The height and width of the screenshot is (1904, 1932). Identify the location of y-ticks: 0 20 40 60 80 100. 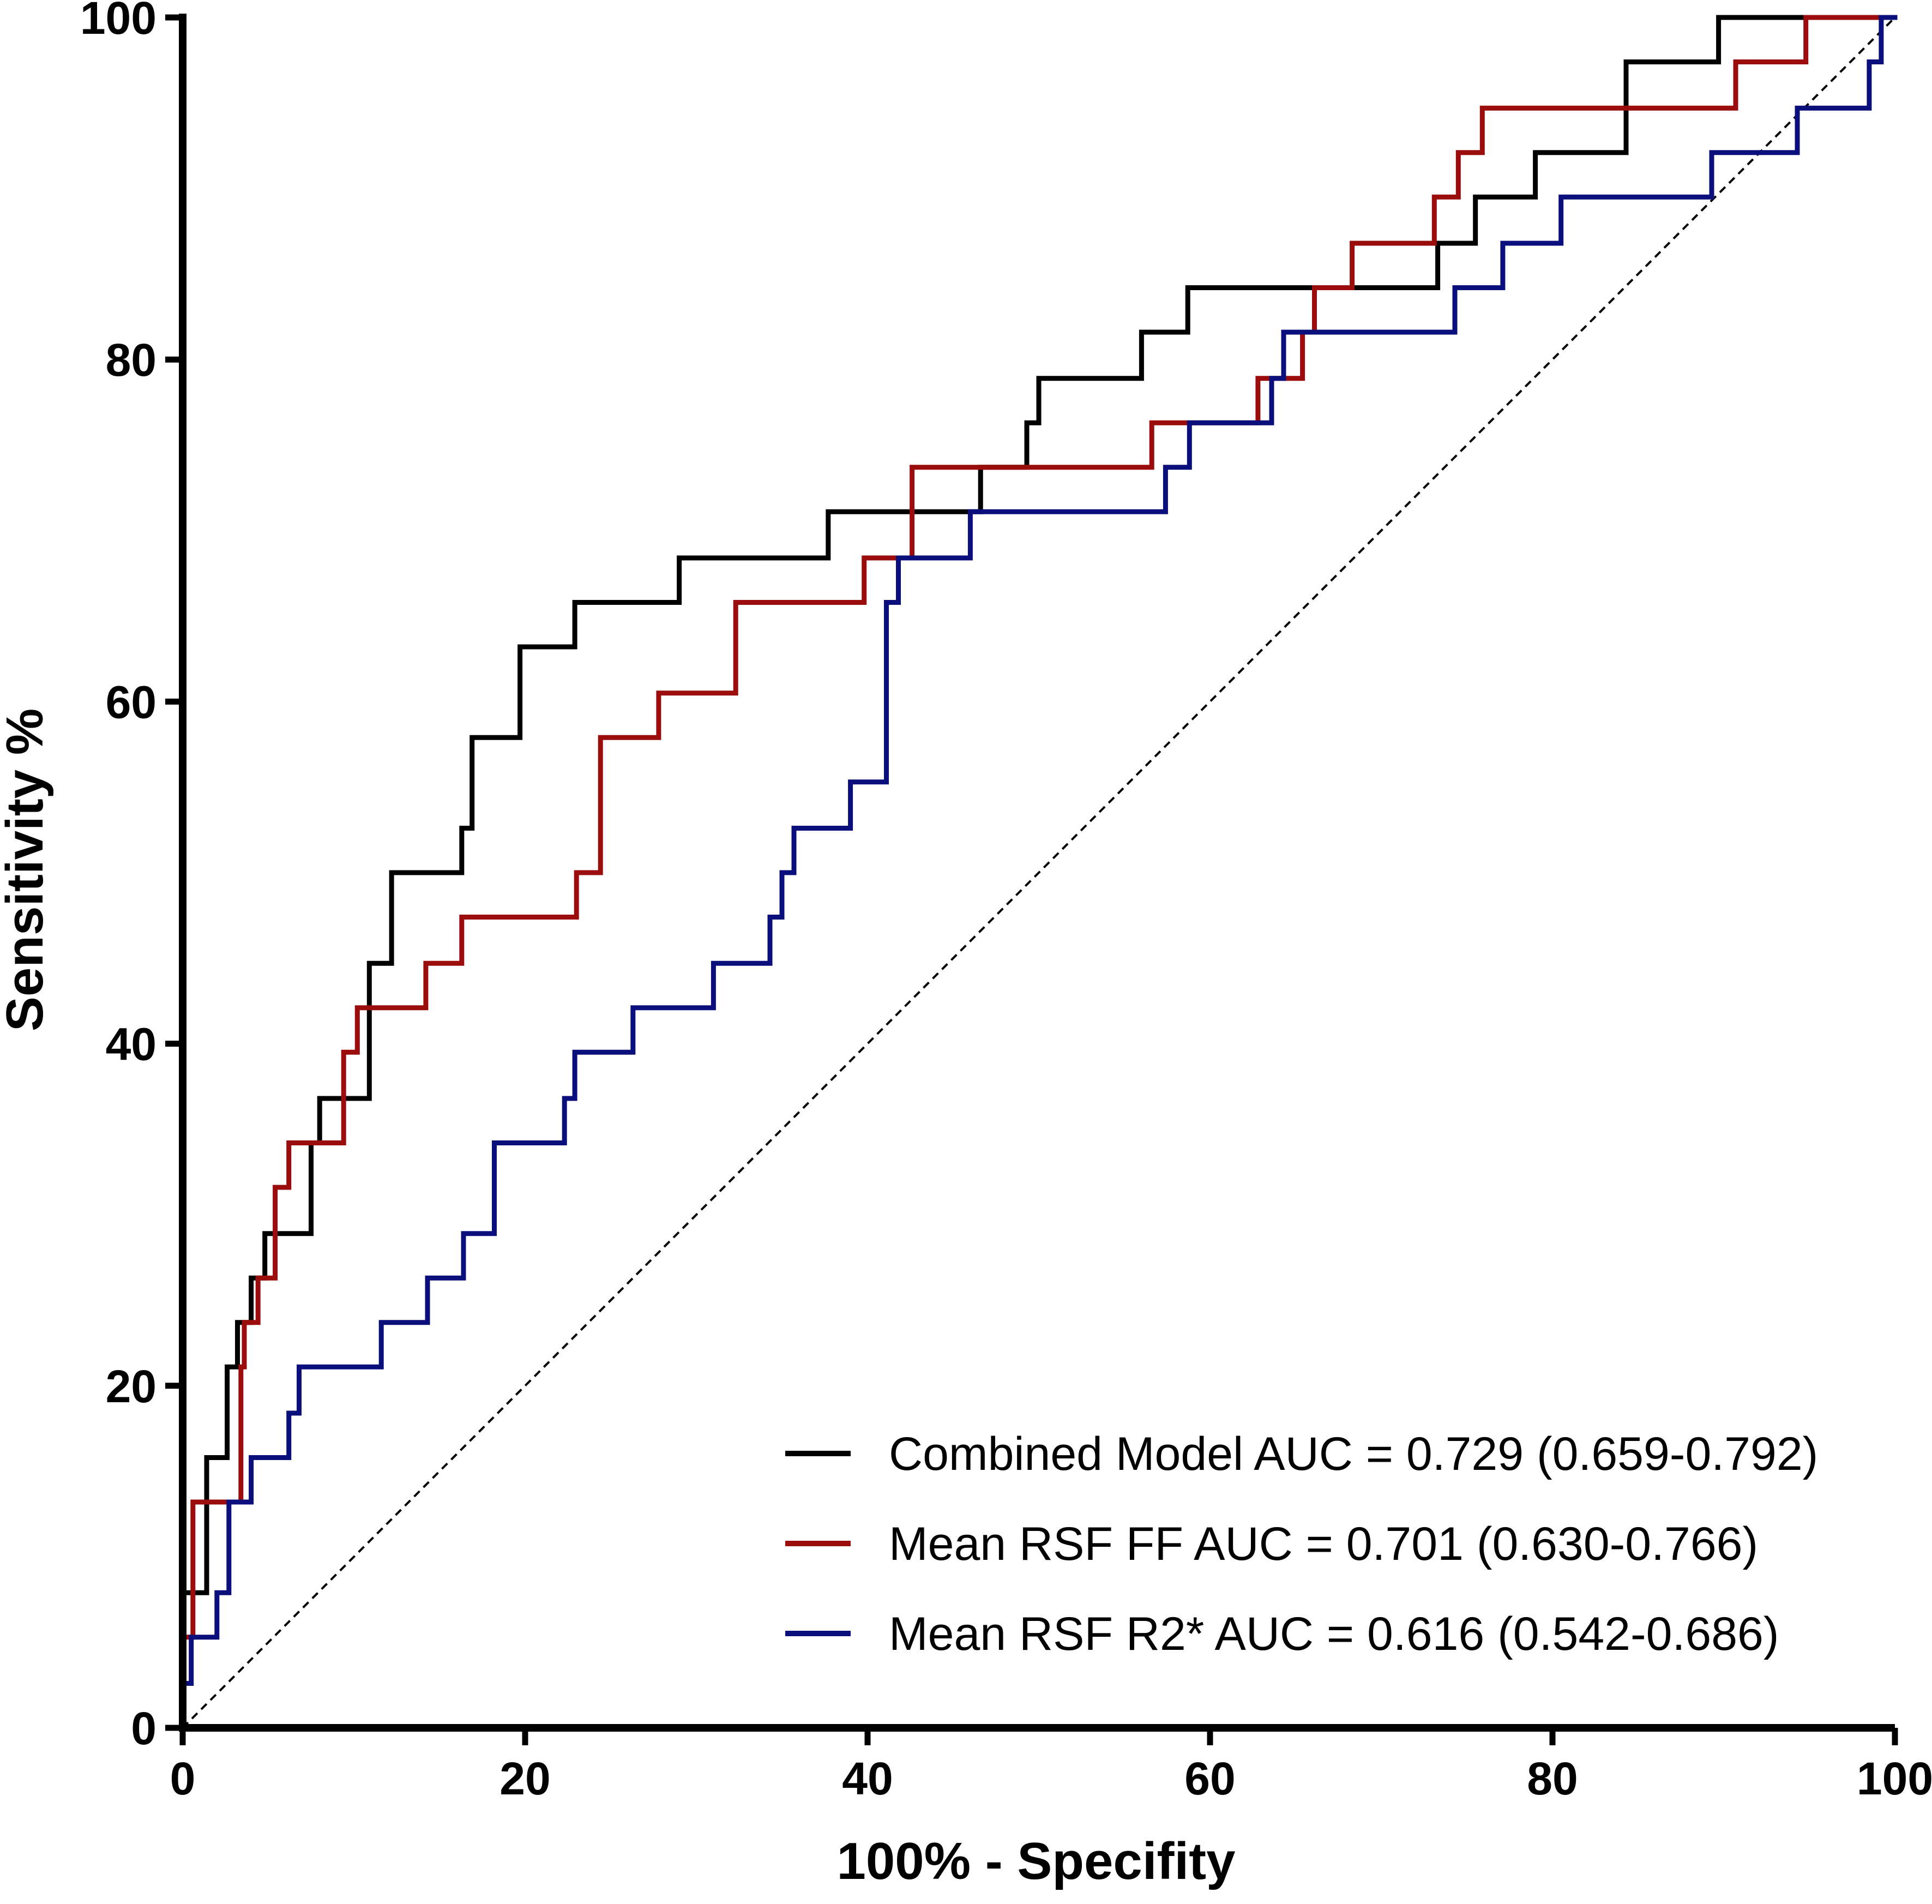
(131, 877).